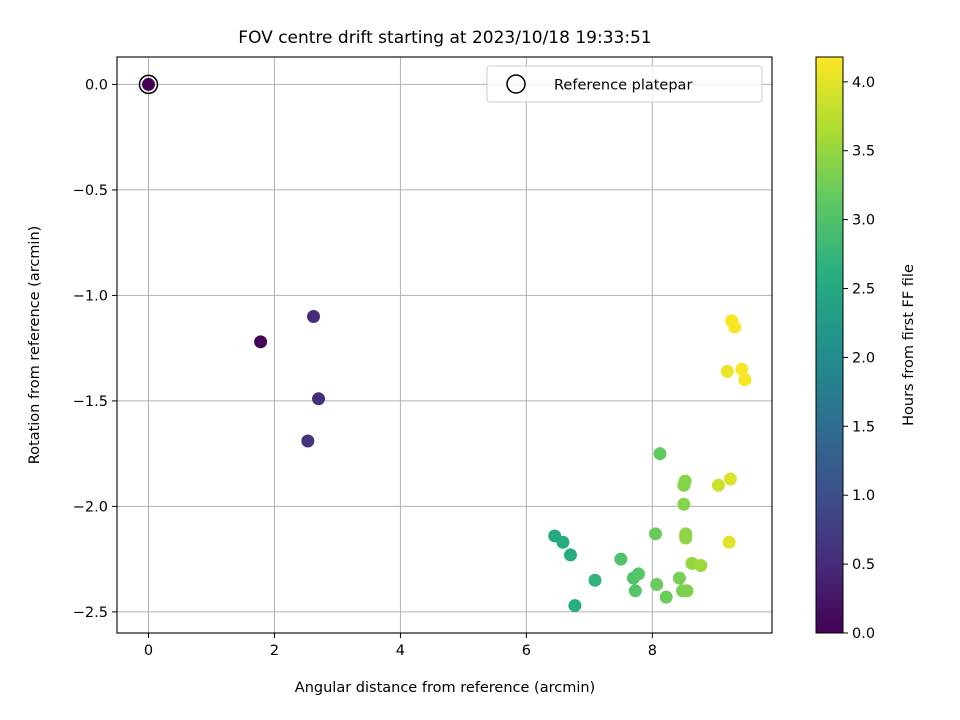 This screenshot has width=960, height=720. Describe the element at coordinates (95, 349) in the screenshot. I see `y-axis-ticks: 0.0 −0.5 −1.0 −1.5 −2.0 −2.5` at that location.